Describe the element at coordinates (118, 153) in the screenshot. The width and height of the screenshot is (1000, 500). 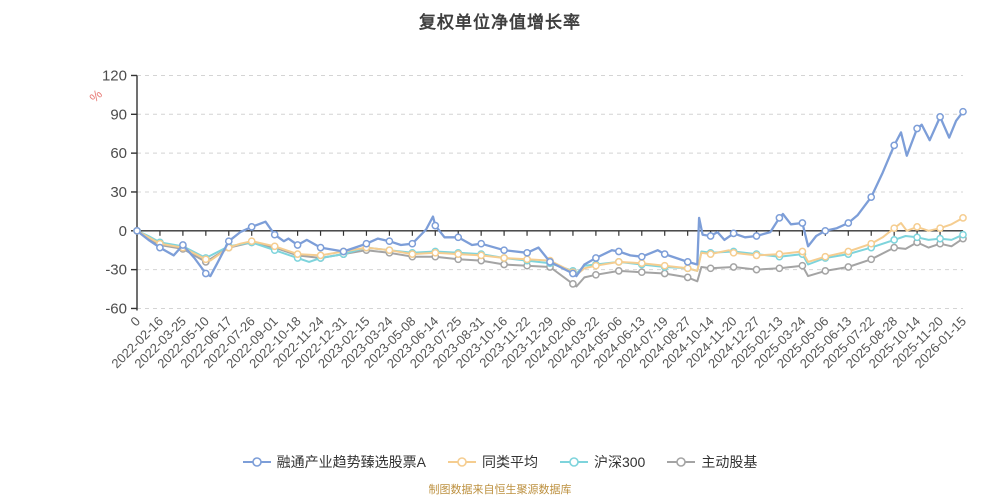
I see `y-axis-tick-label: 60` at that location.